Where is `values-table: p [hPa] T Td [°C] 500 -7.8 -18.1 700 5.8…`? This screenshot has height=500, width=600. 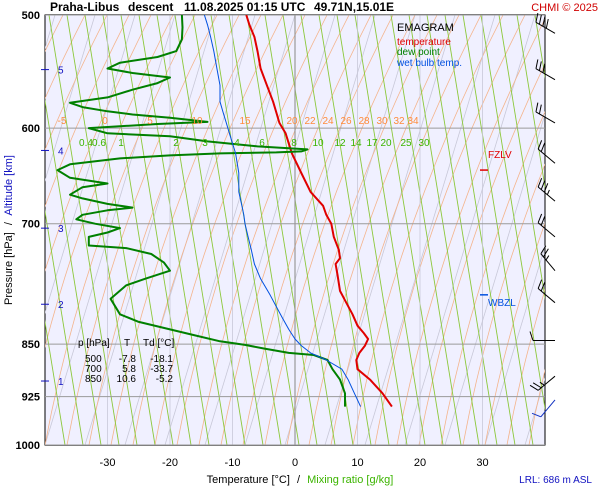 values-table: p [hPa] T Td [°C] 500 -7.8 -18.1 700 5.8… is located at coordinates (126, 361).